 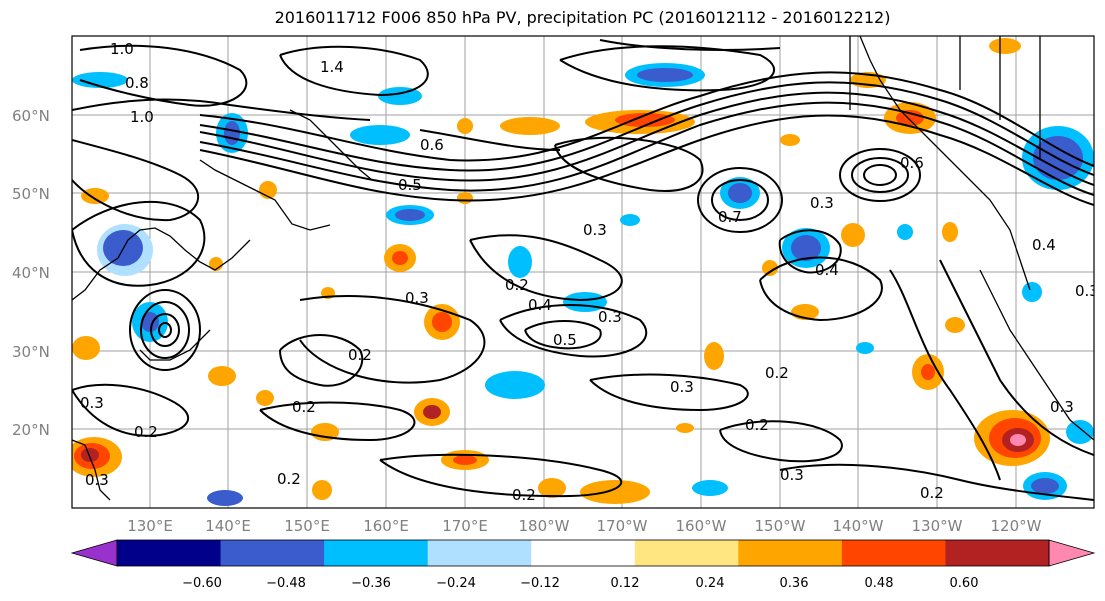 I want to click on colorbar-tick-label: 0.12, so click(x=625, y=583).